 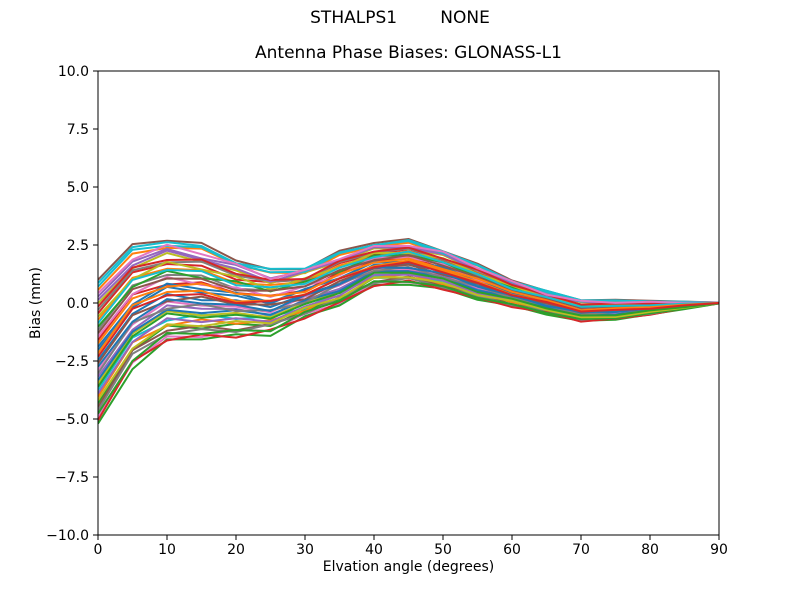 What do you see at coordinates (408, 53) in the screenshot?
I see `axes-title: Antenna Phase Biases: GLONASS-L1` at bounding box center [408, 53].